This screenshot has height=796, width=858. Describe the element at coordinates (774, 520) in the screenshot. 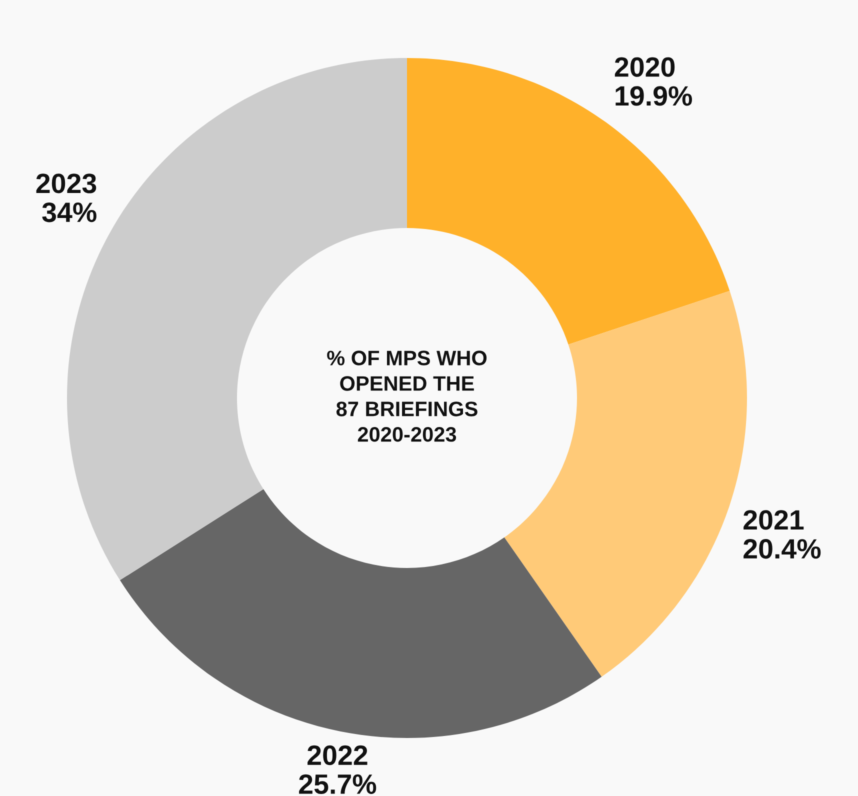

I see `slice-label: 2021` at that location.